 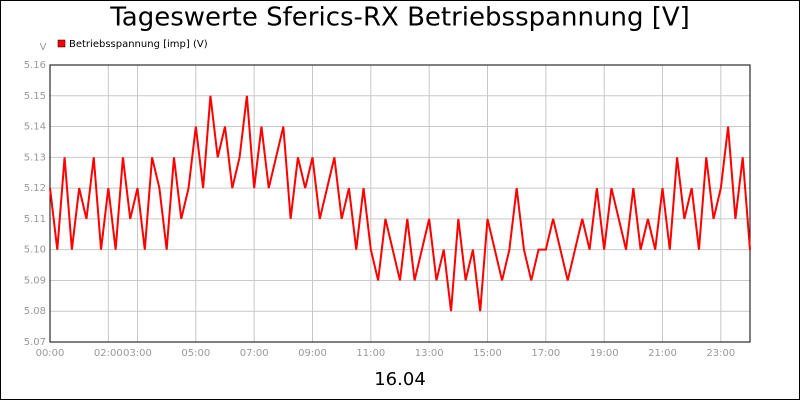 What do you see at coordinates (312, 353) in the screenshot?
I see `x-tick-label: 09:00` at bounding box center [312, 353].